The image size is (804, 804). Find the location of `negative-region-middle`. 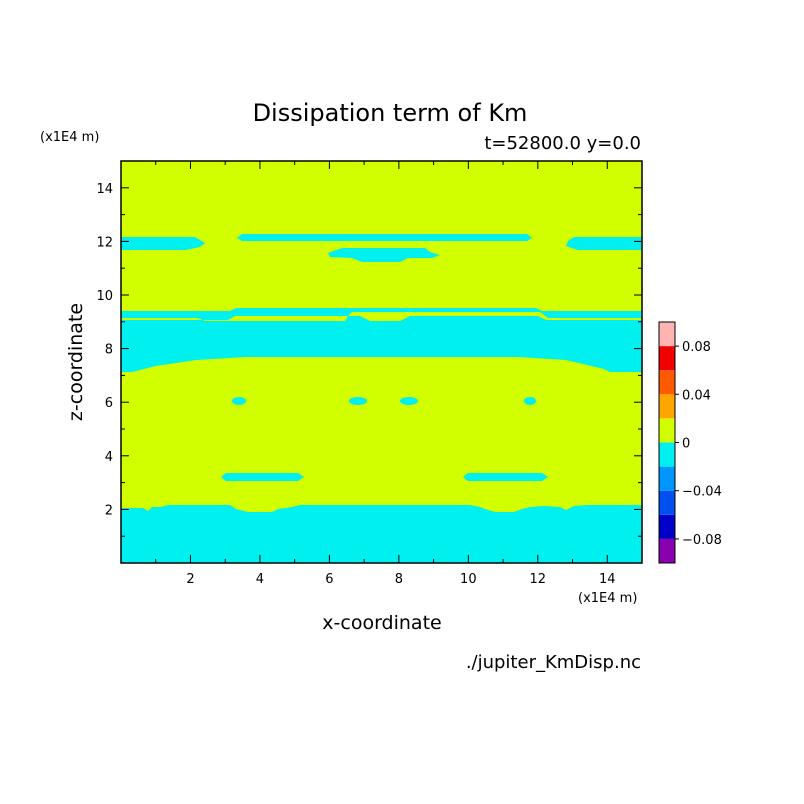

negative-region-middle is located at coordinates (381, 340).